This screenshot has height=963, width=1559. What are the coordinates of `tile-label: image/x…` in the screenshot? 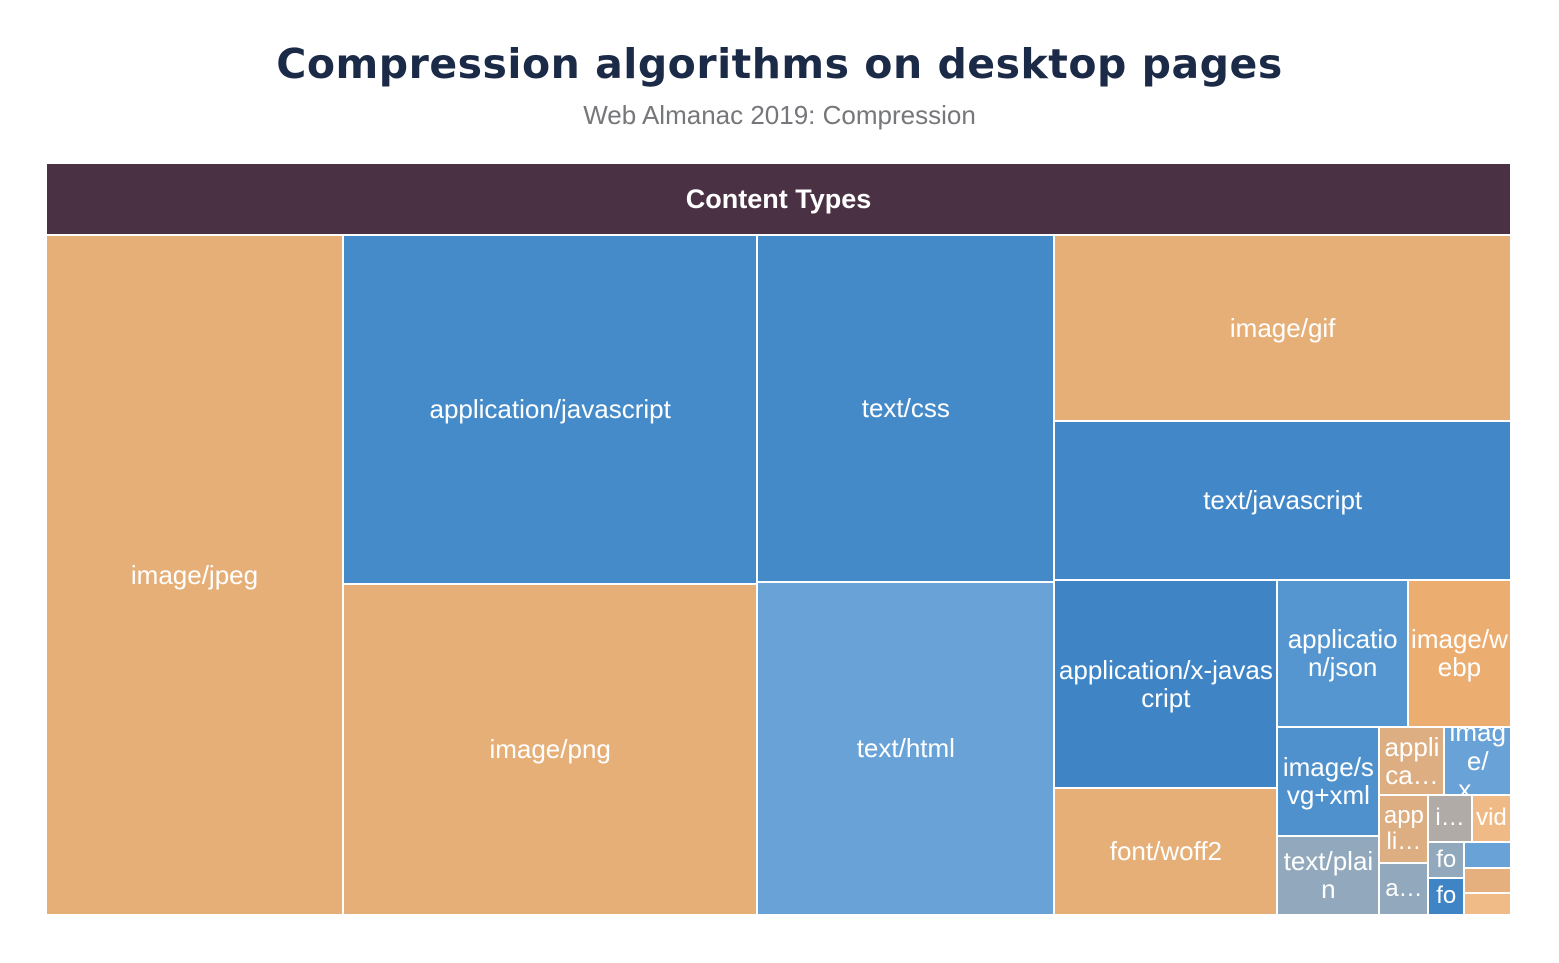 It's located at (1477, 761).